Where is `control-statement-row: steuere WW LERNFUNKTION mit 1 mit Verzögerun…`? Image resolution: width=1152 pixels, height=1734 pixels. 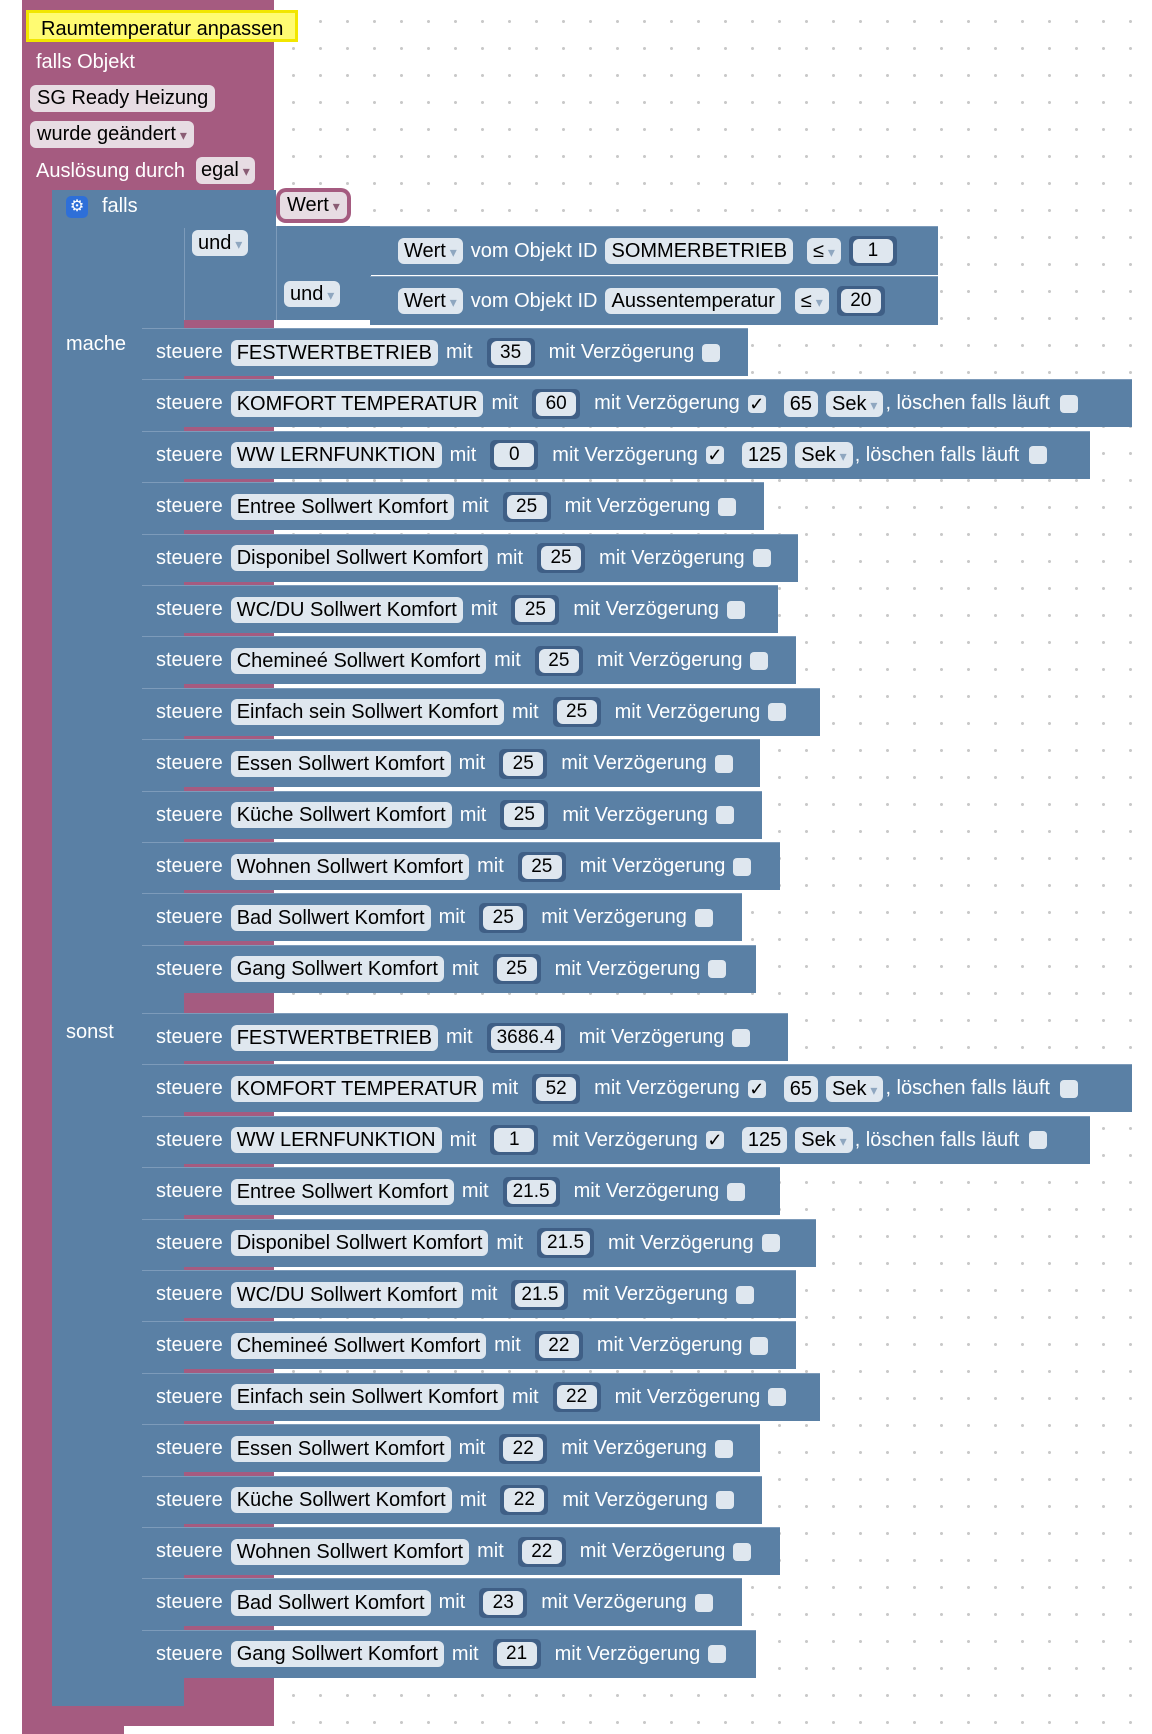 control-statement-row: steuere WW LERNFUNKTION mit 1 mit Verzögerun… is located at coordinates (616, 1139).